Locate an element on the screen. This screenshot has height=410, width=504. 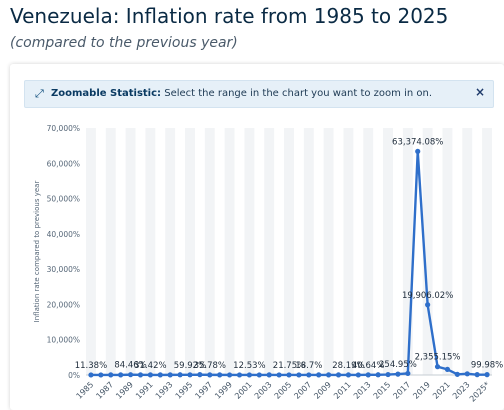
x-tick-label: 2017 is located at coordinates (401, 390).